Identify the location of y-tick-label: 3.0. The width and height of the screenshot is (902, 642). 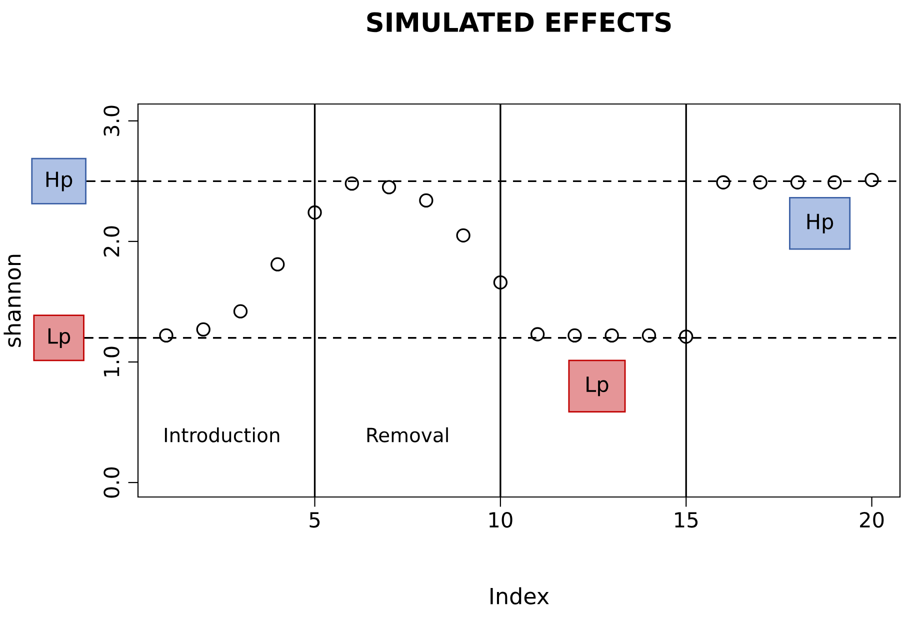
(112, 121).